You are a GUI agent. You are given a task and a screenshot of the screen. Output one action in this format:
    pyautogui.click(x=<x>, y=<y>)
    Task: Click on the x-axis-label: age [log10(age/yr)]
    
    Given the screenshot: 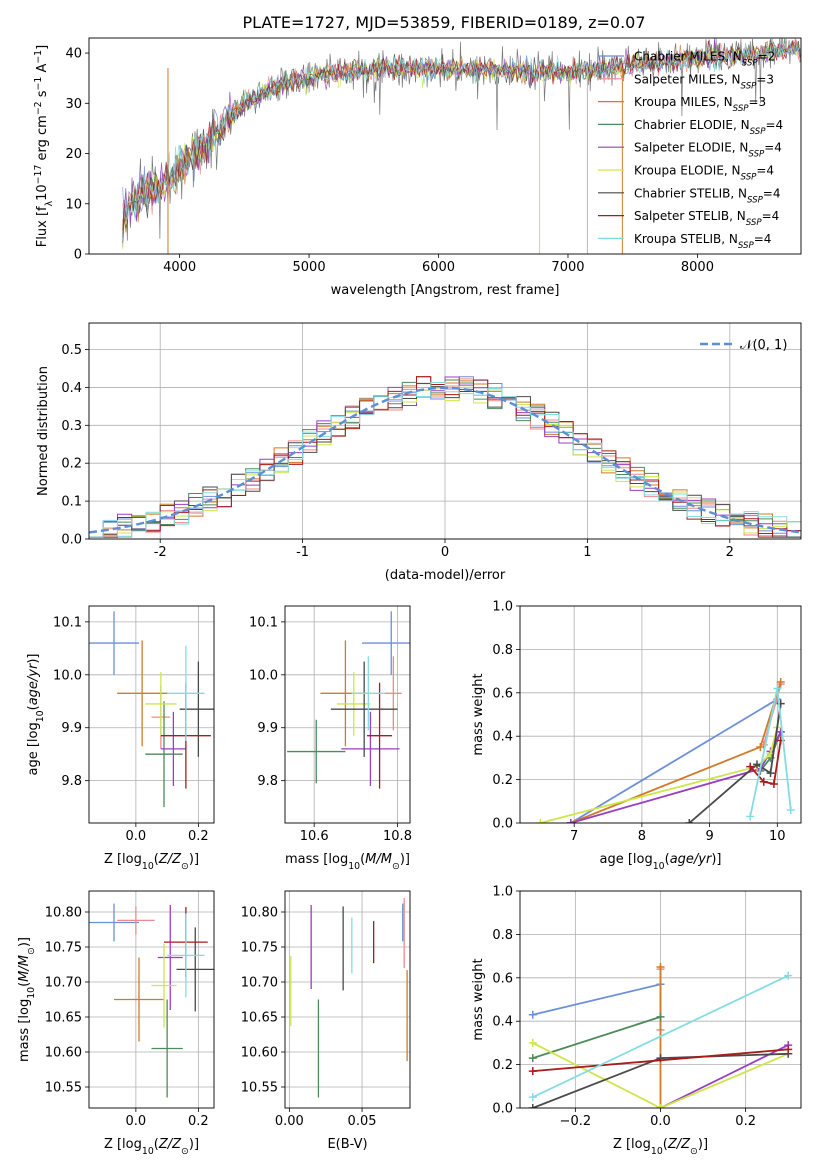 What is the action you would take?
    pyautogui.click(x=660, y=862)
    